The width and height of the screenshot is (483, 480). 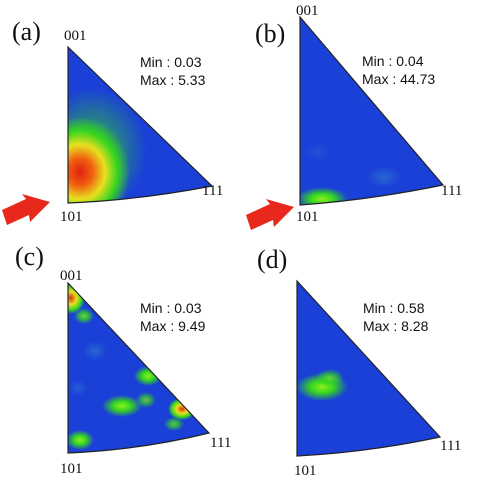 What do you see at coordinates (307, 11) in the screenshot?
I see `panel-b-pole-001: 001` at bounding box center [307, 11].